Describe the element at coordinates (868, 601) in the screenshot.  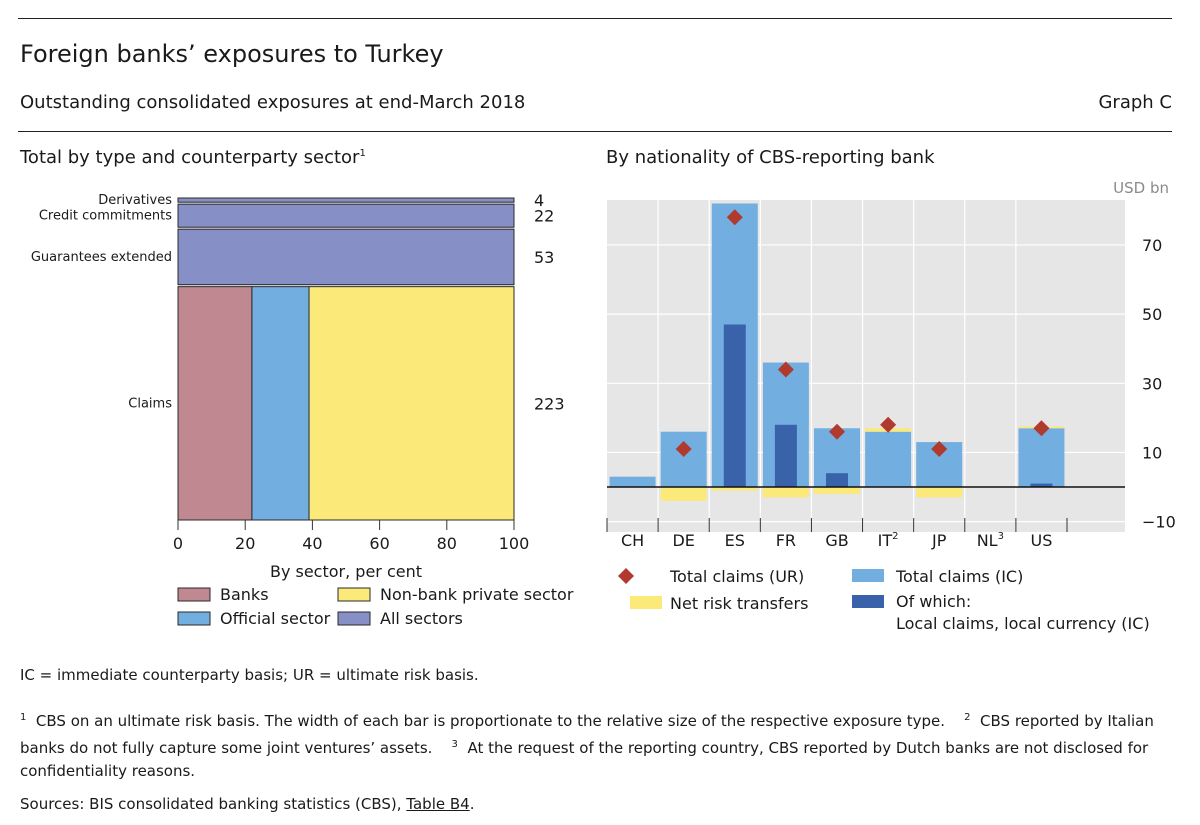
I see `legend-swatch-local` at that location.